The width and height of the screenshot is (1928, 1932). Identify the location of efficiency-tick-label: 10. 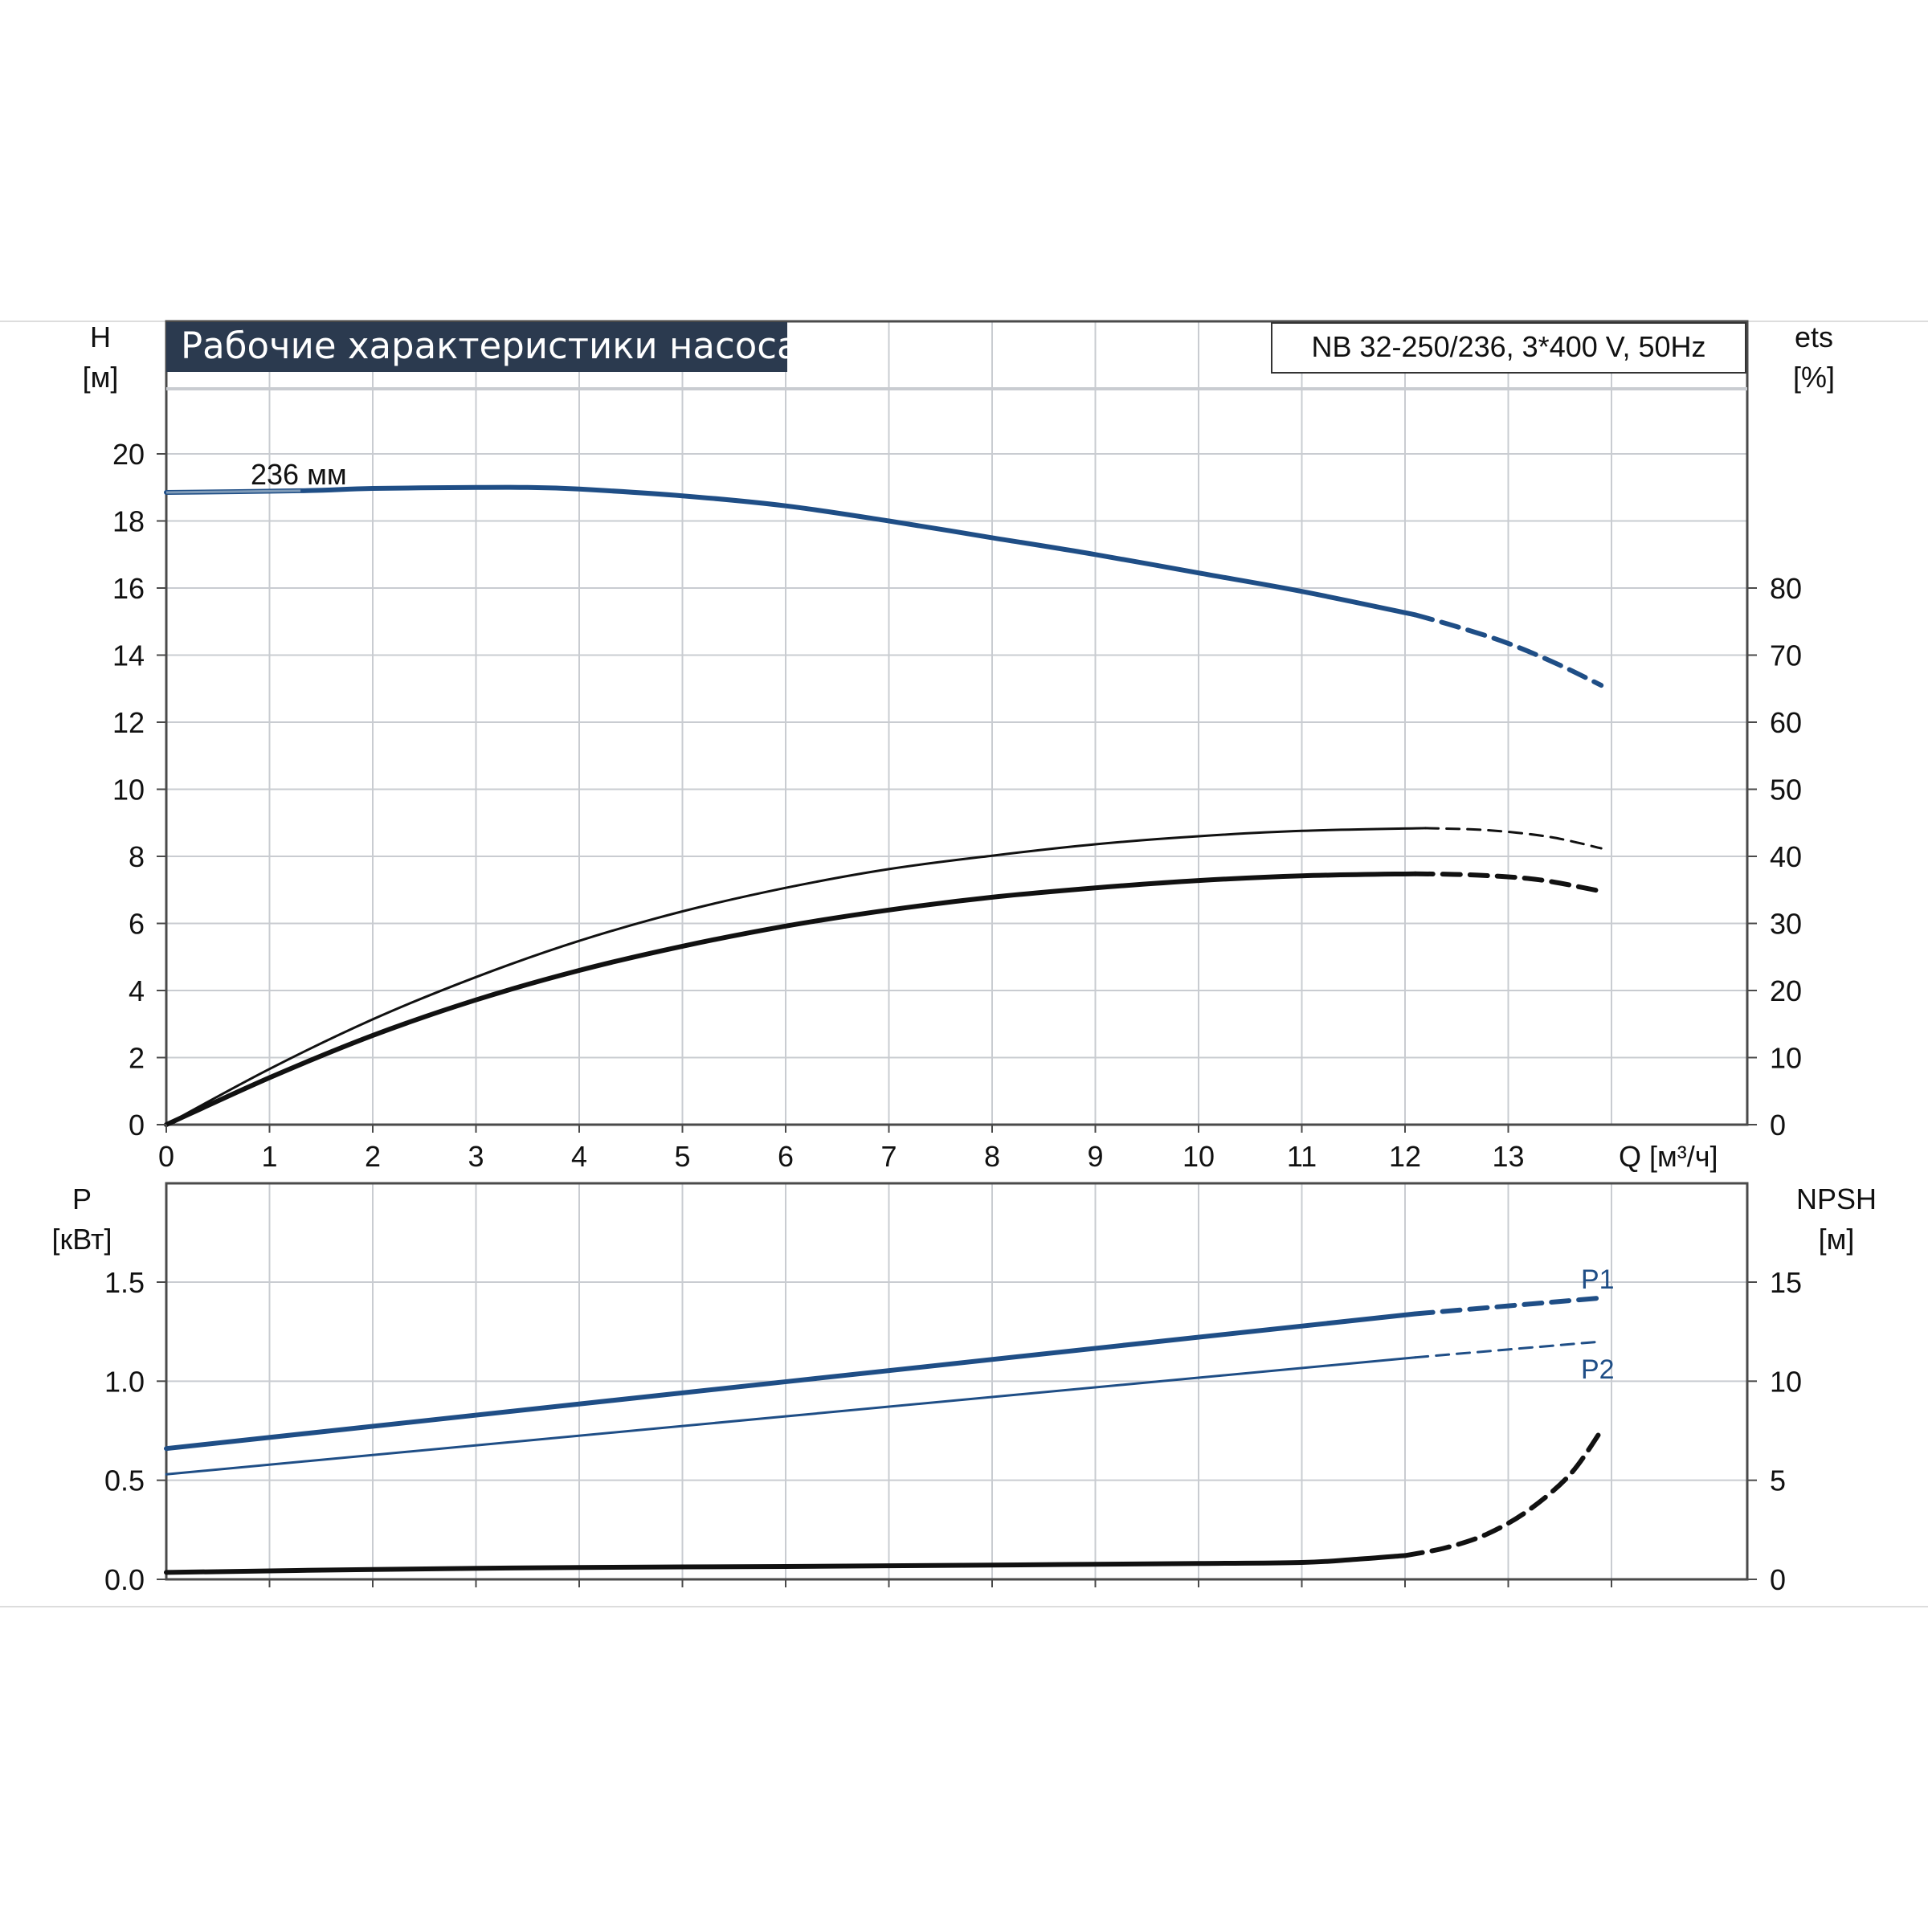
(1786, 1059).